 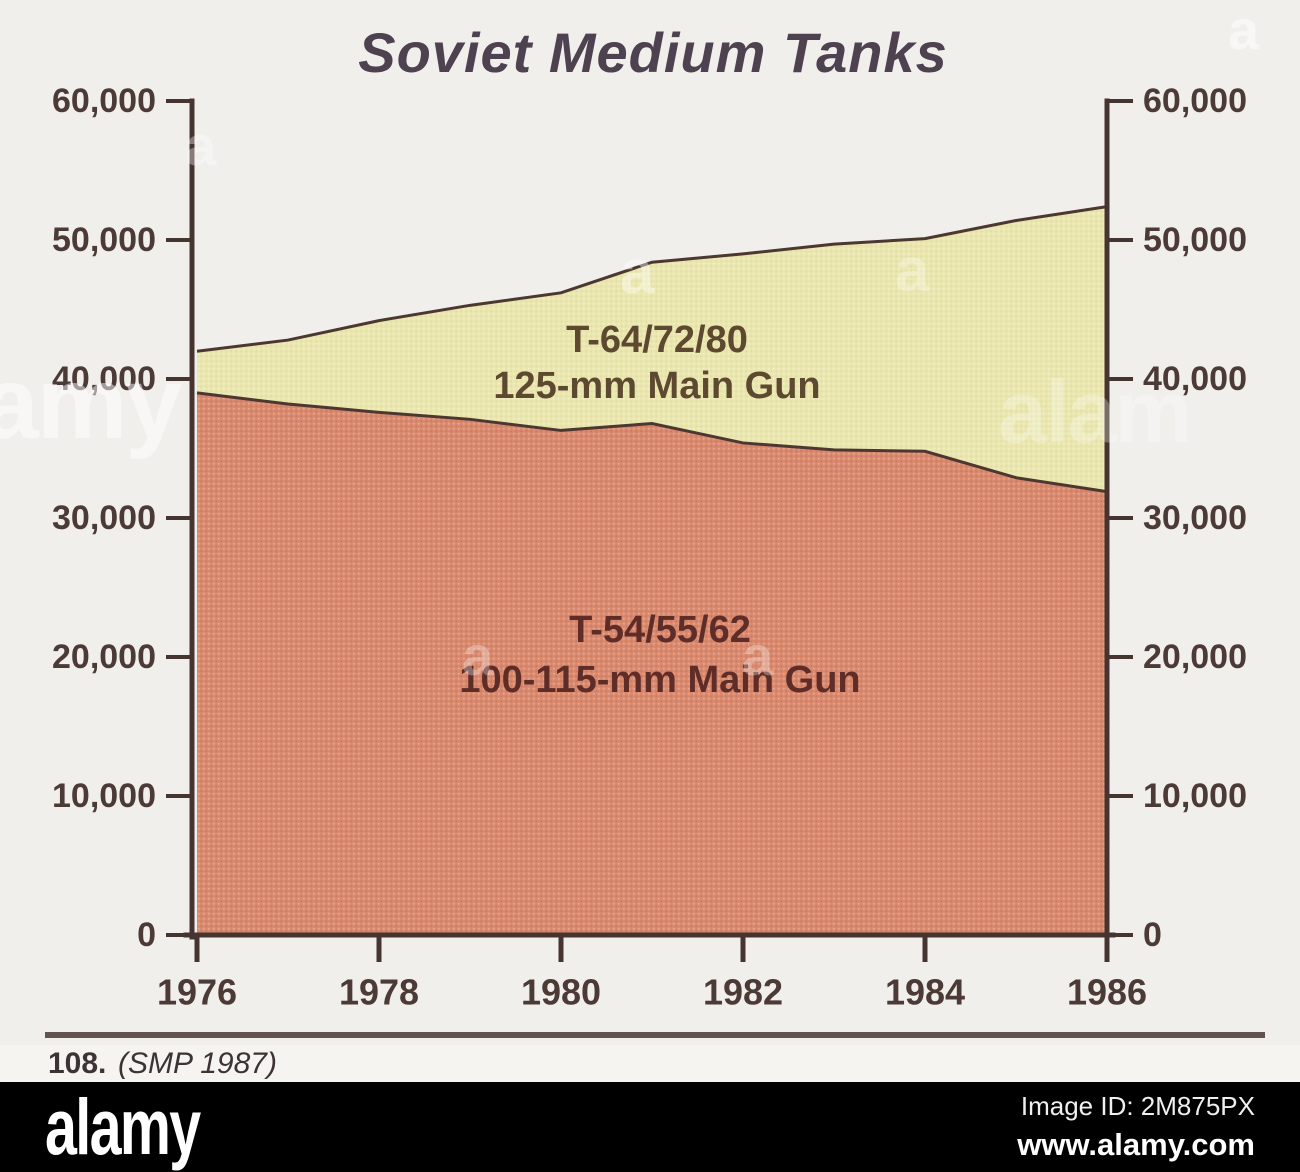 I want to click on y-tick-label-left: 50,000, so click(x=104, y=240).